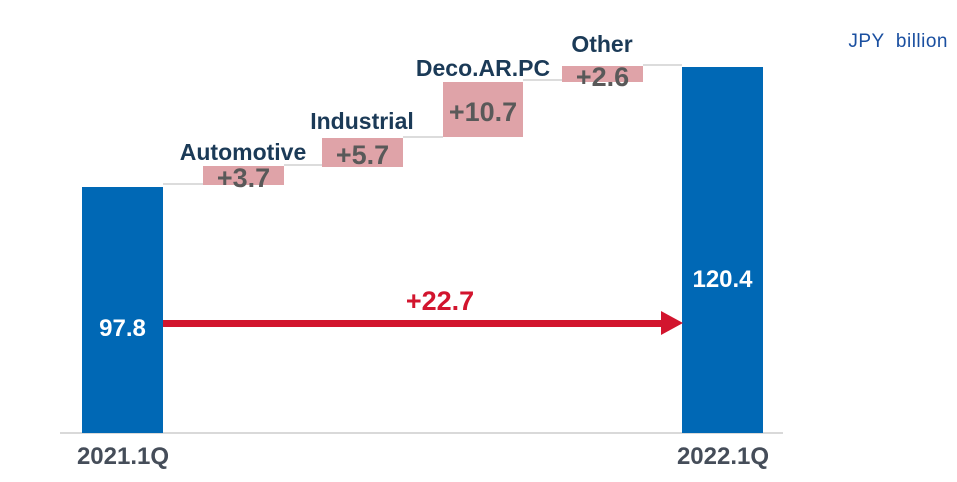 The image size is (957, 482). What do you see at coordinates (723, 456) in the screenshot?
I see `axis-label-end: 2022.1Q` at bounding box center [723, 456].